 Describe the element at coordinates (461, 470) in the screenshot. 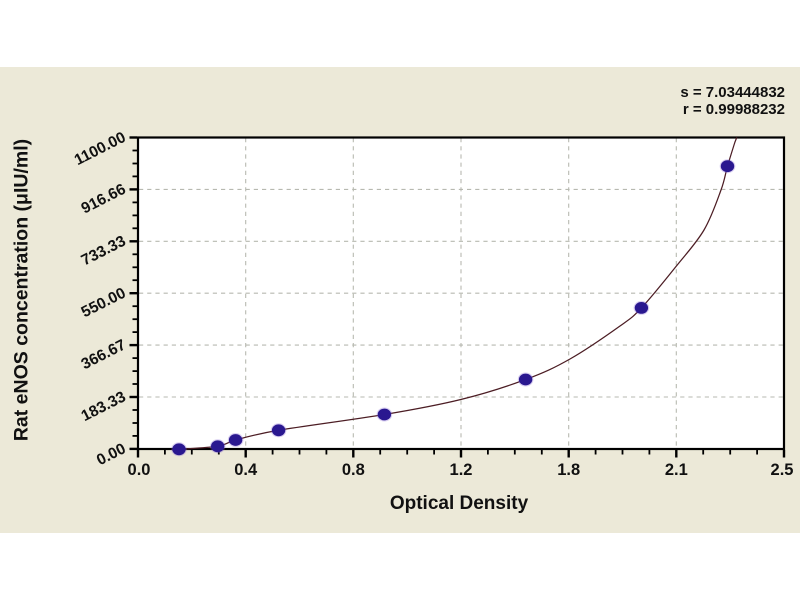

I see `svg-text: 1.2` at that location.